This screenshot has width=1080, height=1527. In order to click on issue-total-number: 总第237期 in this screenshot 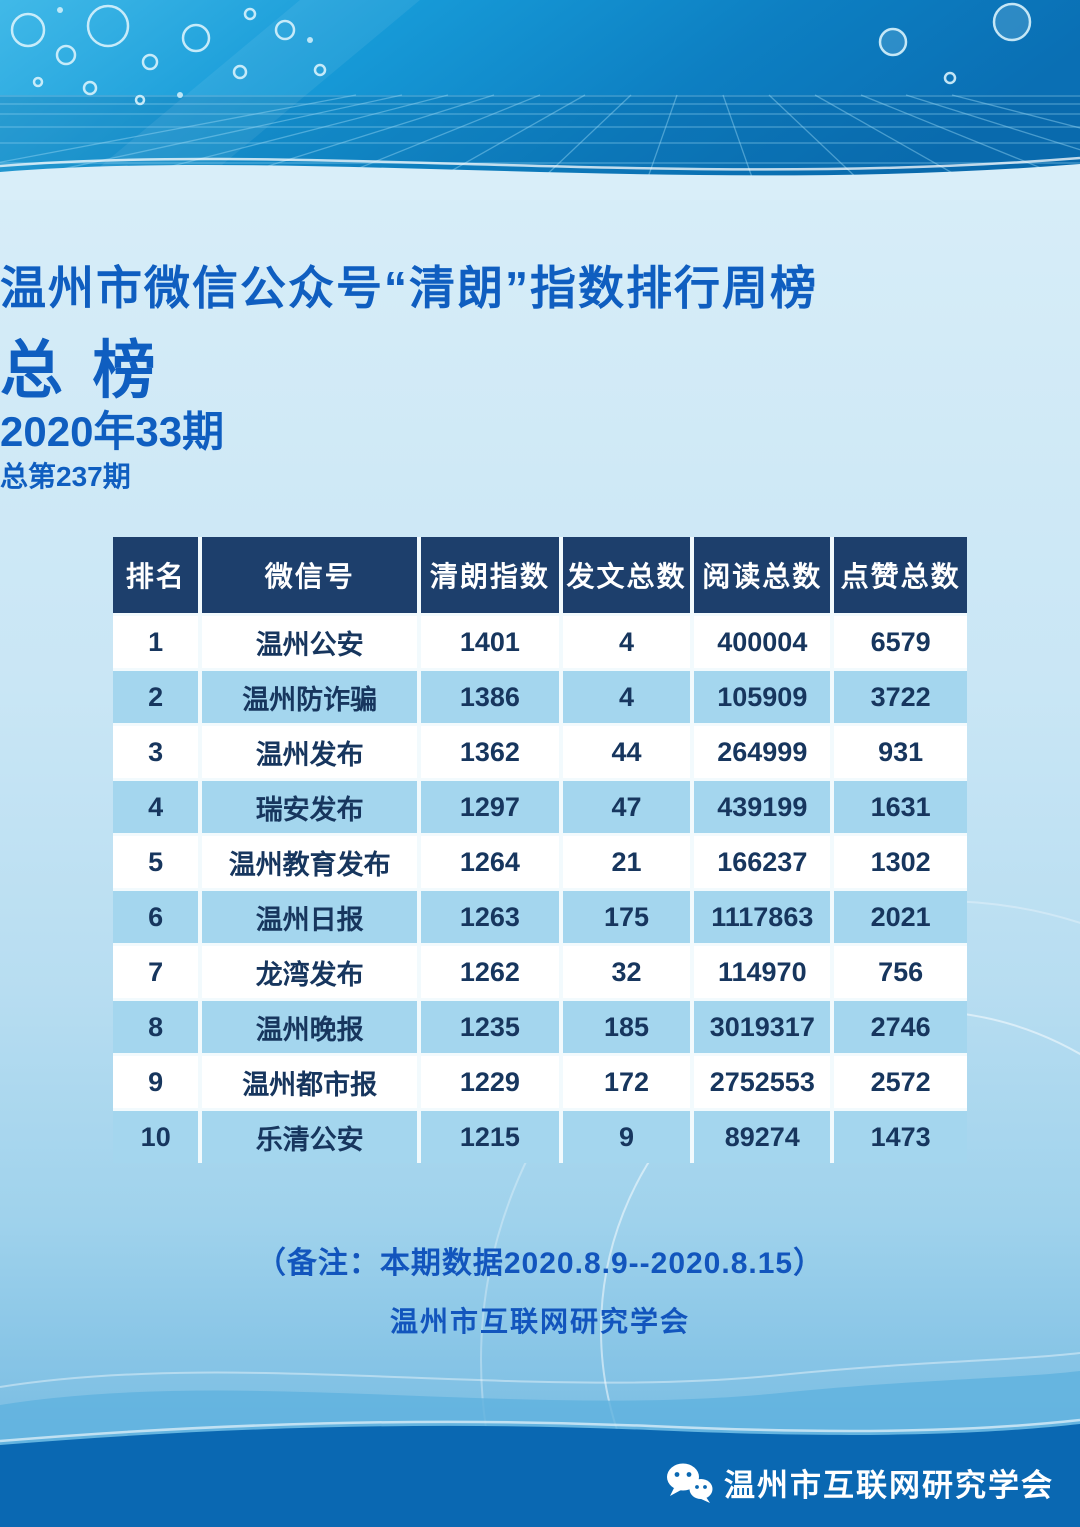, I will do `click(65, 476)`.